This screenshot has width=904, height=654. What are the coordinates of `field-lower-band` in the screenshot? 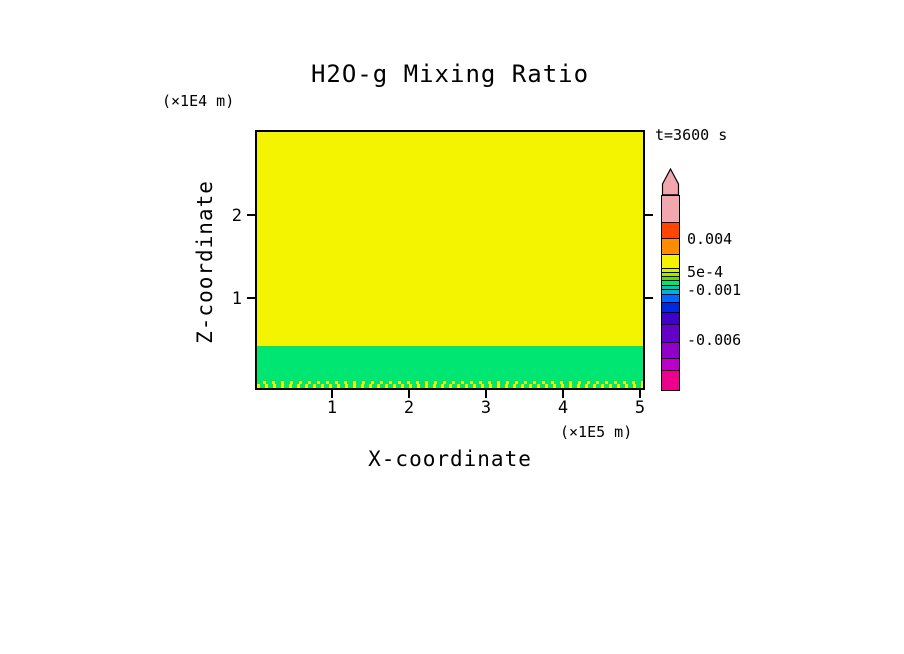 It's located at (450, 367).